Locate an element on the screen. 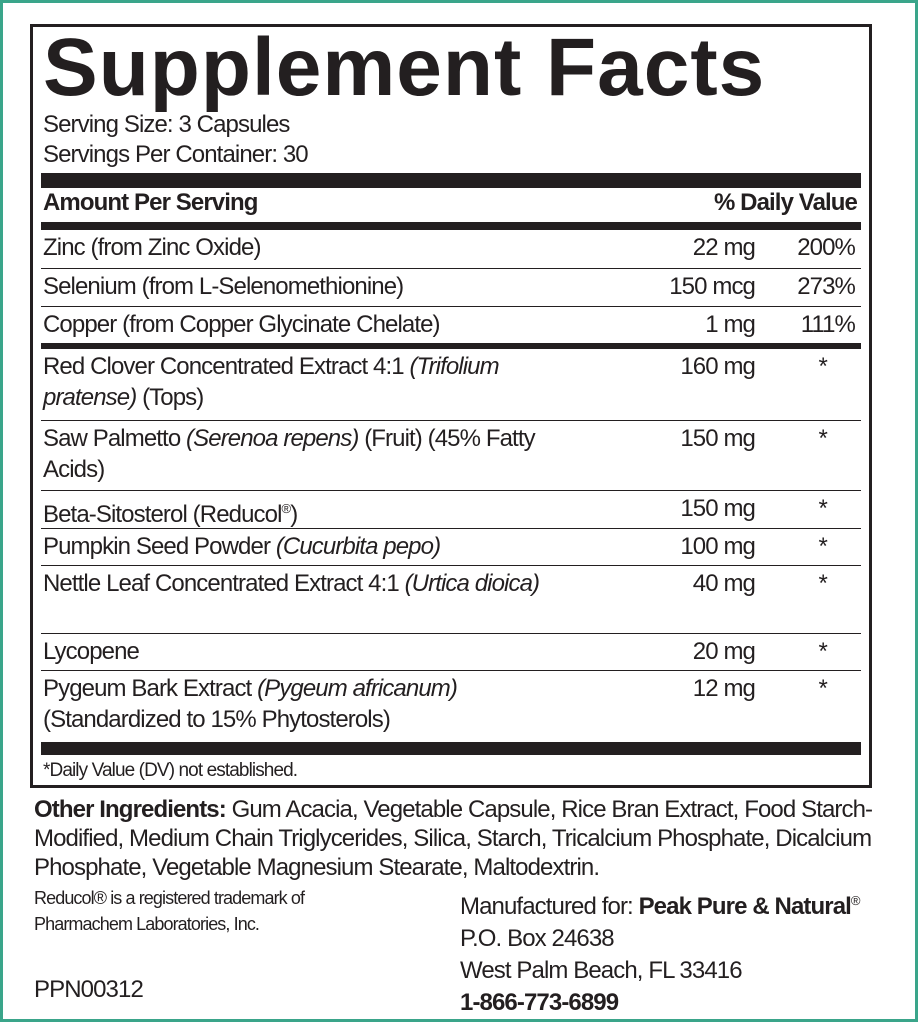 The width and height of the screenshot is (918, 1024). phone-number: 1-866-773-6899 is located at coordinates (539, 1002).